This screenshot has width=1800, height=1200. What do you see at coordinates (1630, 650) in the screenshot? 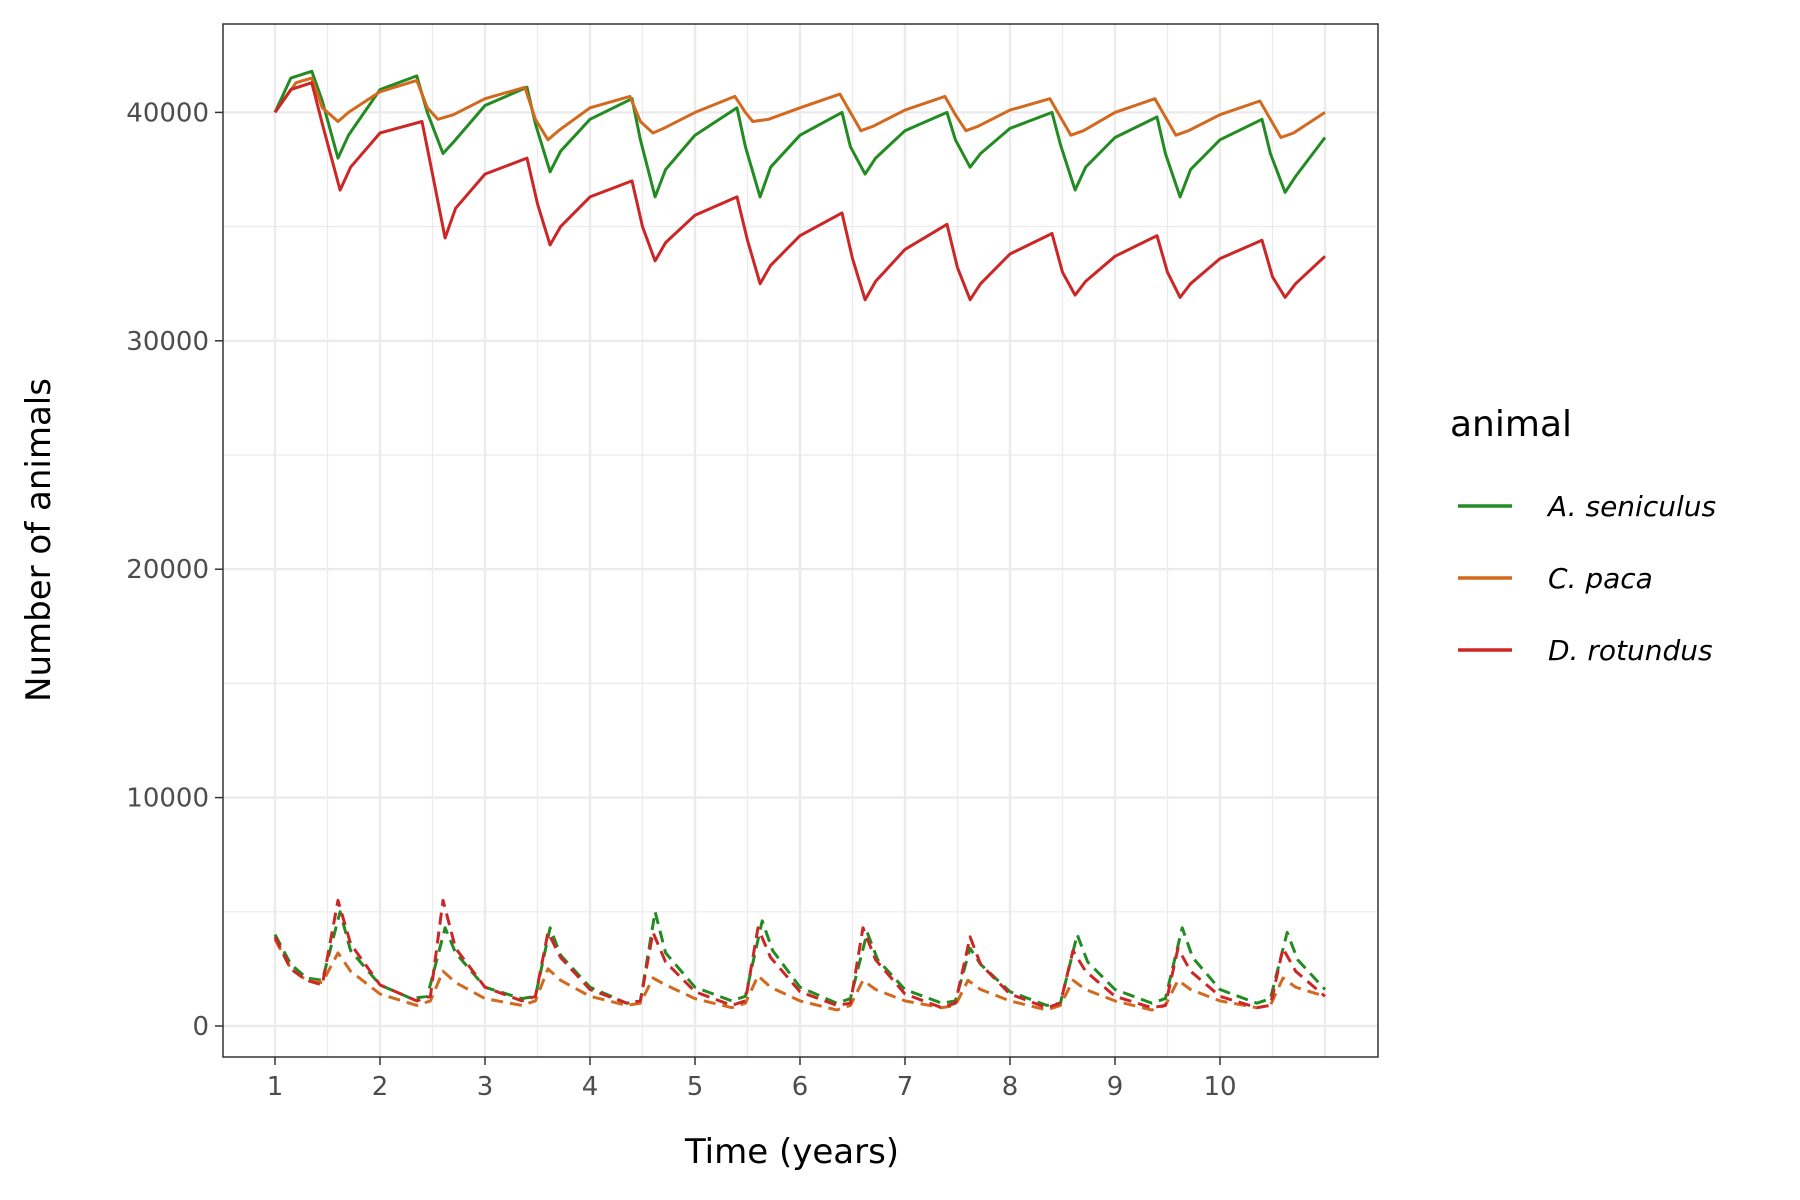
I see `legend-label: D. rotundus` at bounding box center [1630, 650].